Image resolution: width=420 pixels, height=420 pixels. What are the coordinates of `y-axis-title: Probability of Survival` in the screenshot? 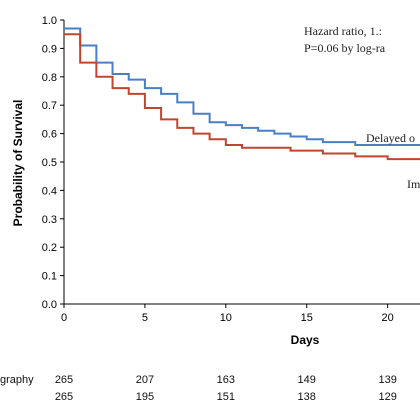 It's located at (18, 163).